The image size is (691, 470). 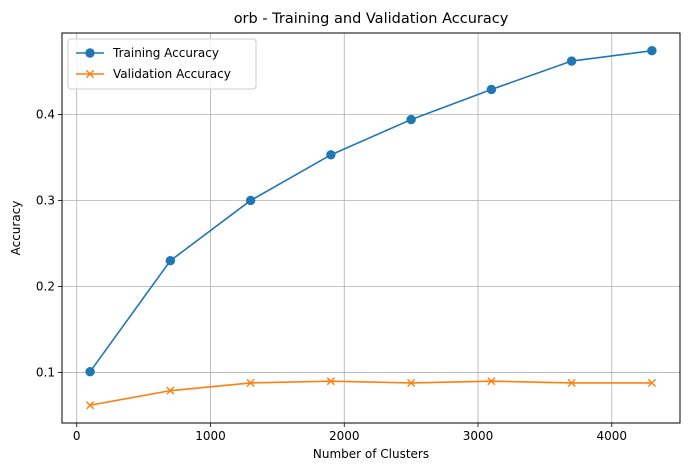 I want to click on x-axis-label: Number of Clusters, so click(x=371, y=454).